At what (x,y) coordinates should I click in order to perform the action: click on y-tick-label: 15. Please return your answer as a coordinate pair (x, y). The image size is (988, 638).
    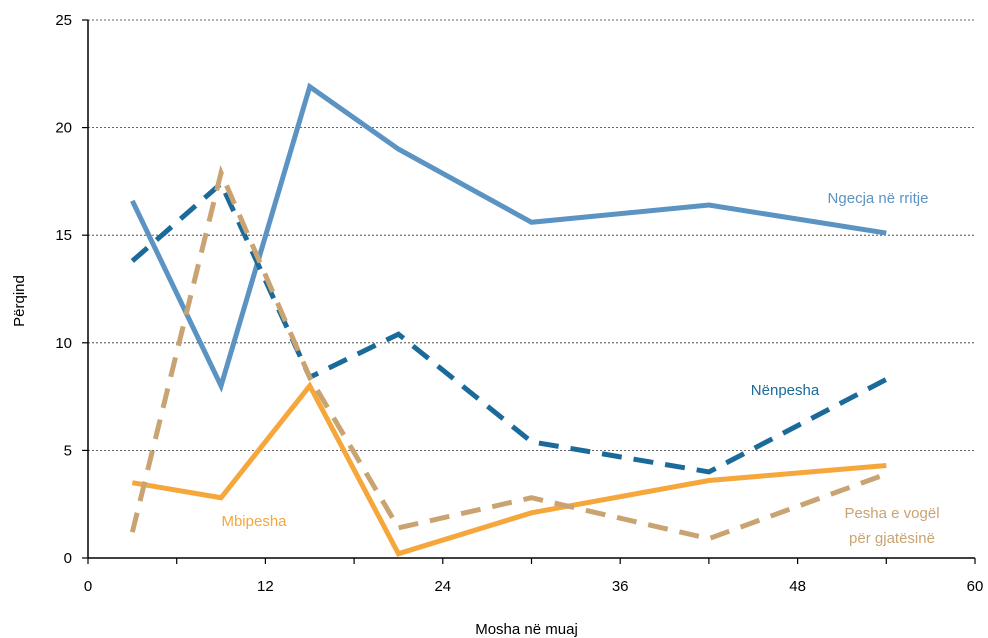
    Looking at the image, I should click on (63, 235).